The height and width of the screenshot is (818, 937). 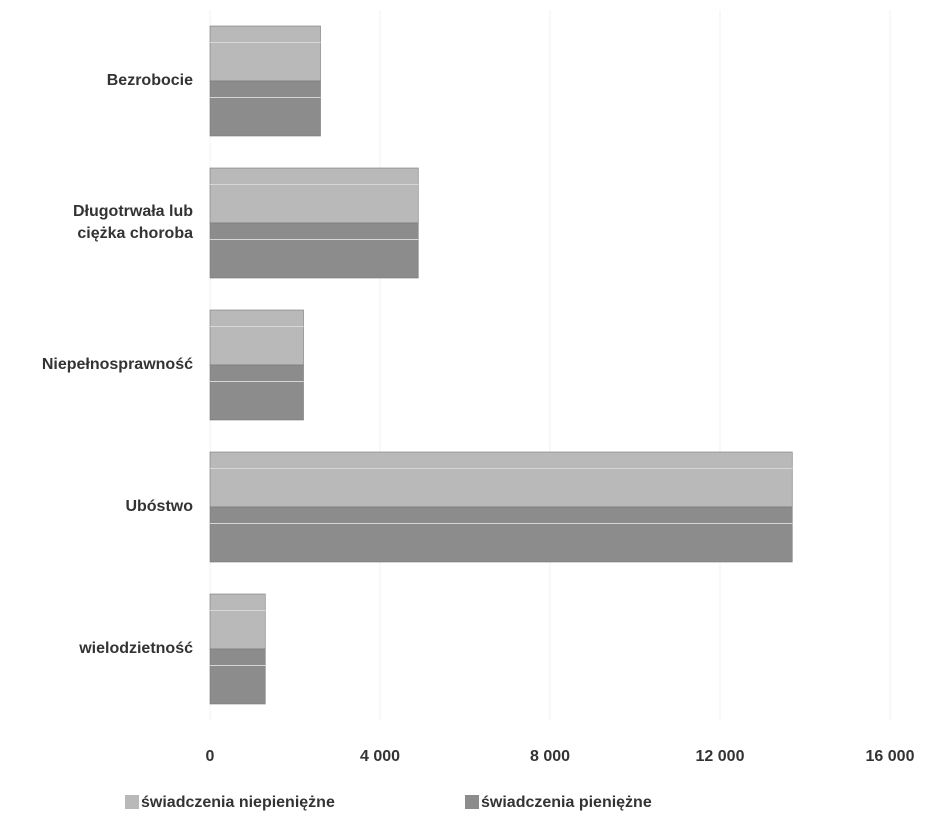 What do you see at coordinates (150, 80) in the screenshot?
I see `y-tick-label: Bezrobocie` at bounding box center [150, 80].